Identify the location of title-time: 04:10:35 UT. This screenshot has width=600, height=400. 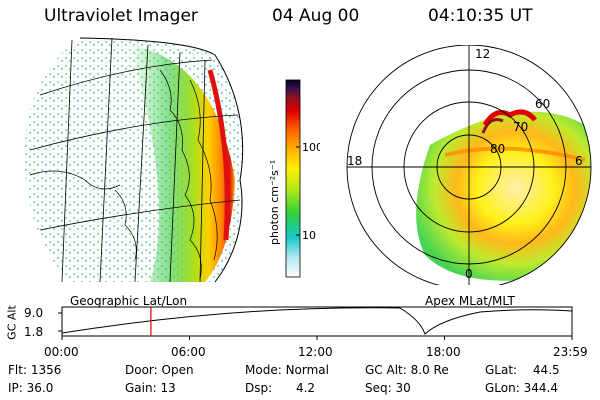
(480, 16).